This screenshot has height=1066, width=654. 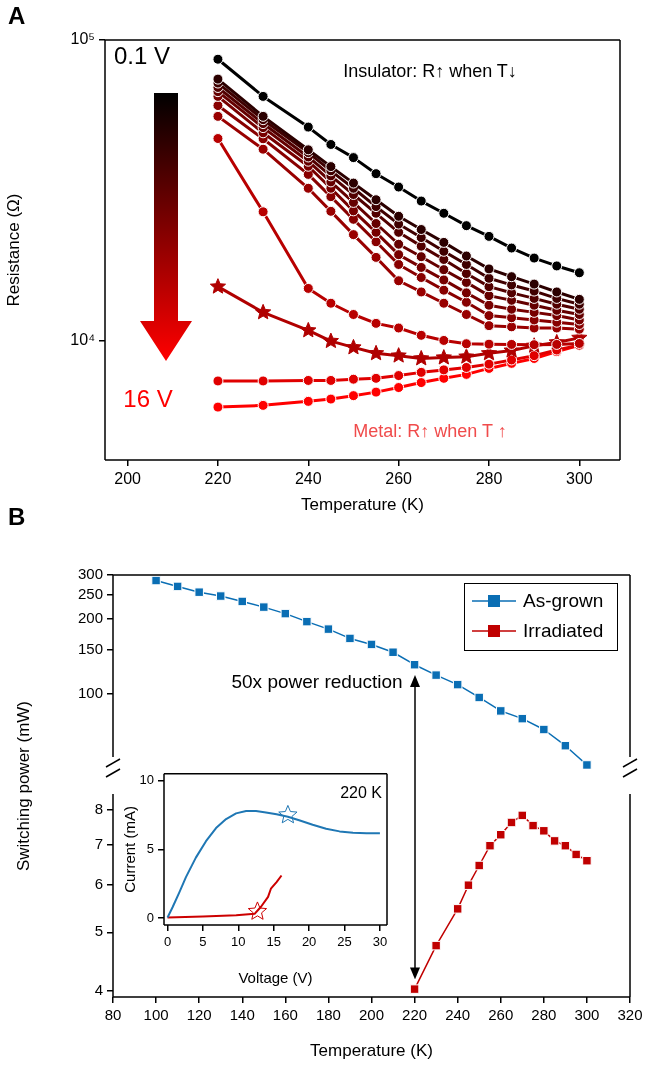 I want to click on y-tick-label: 10⁴, so click(x=83, y=339).